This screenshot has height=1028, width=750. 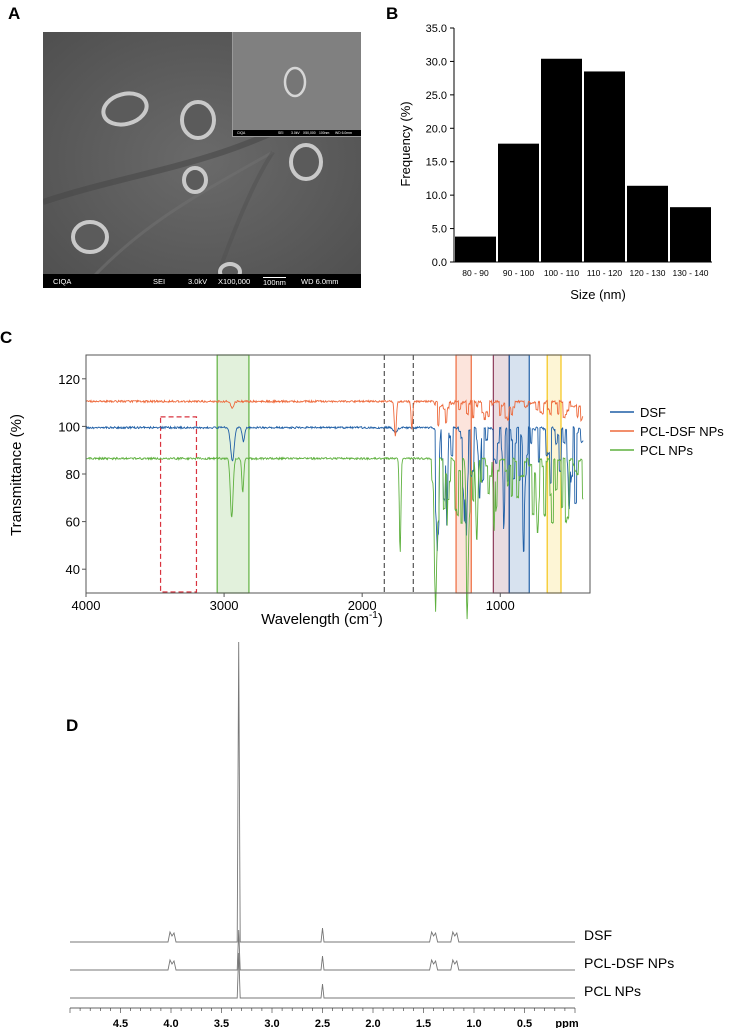 What do you see at coordinates (221, 1023) in the screenshot?
I see `nmr-axis-tick-label: 3.5` at bounding box center [221, 1023].